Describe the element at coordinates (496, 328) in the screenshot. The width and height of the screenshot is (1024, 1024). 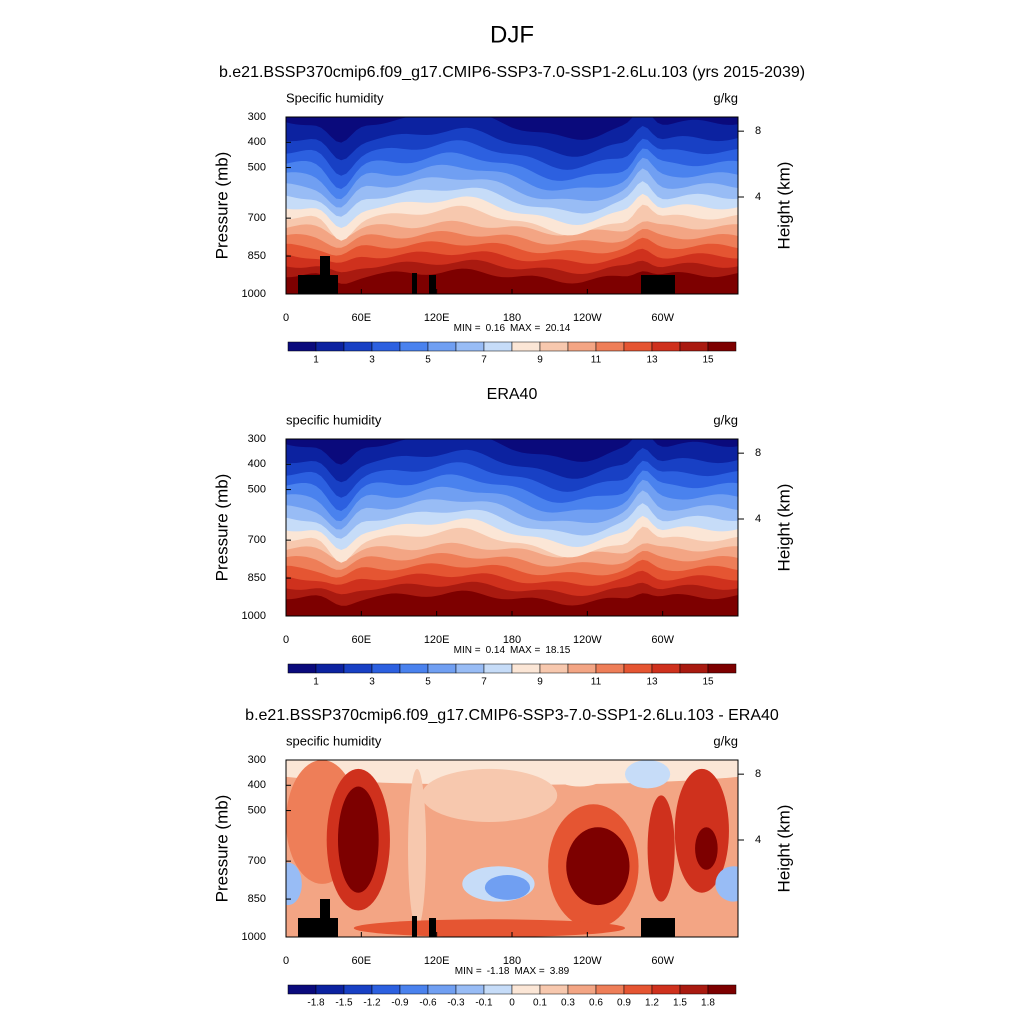
I see `stats-min: 0.16` at that location.